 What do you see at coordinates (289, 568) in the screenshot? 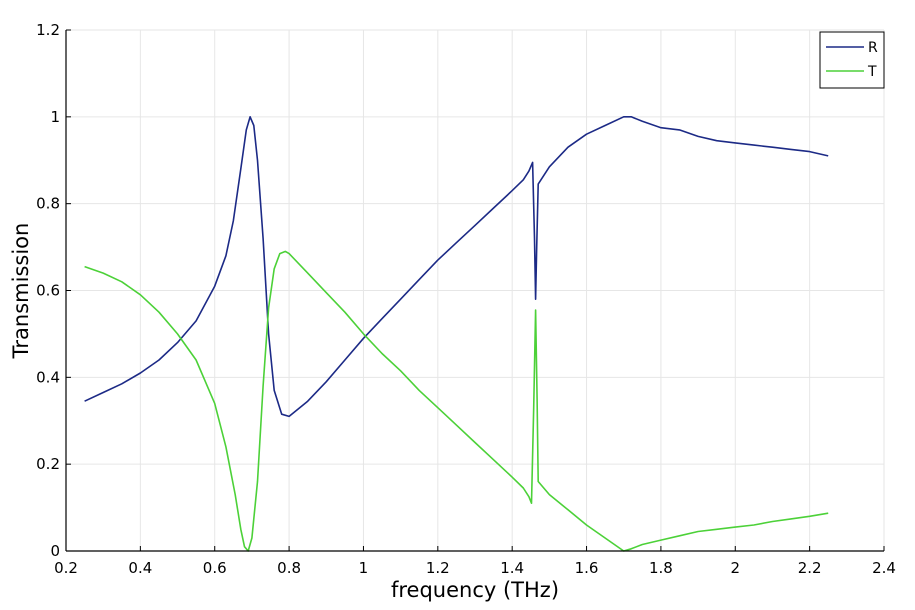
I see `x-tick-label: 0.8` at bounding box center [289, 568].